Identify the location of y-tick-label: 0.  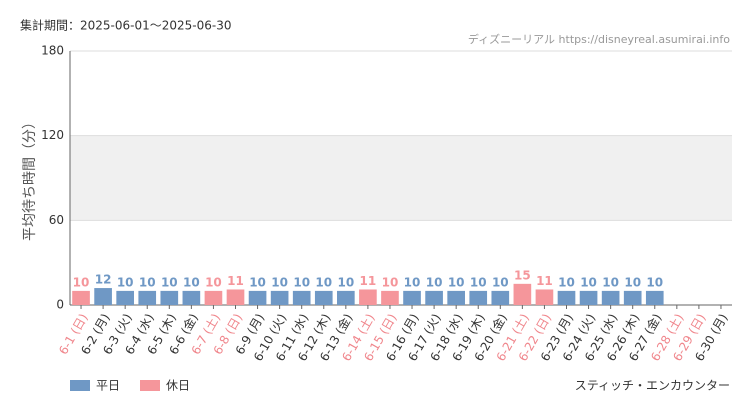
(60, 305).